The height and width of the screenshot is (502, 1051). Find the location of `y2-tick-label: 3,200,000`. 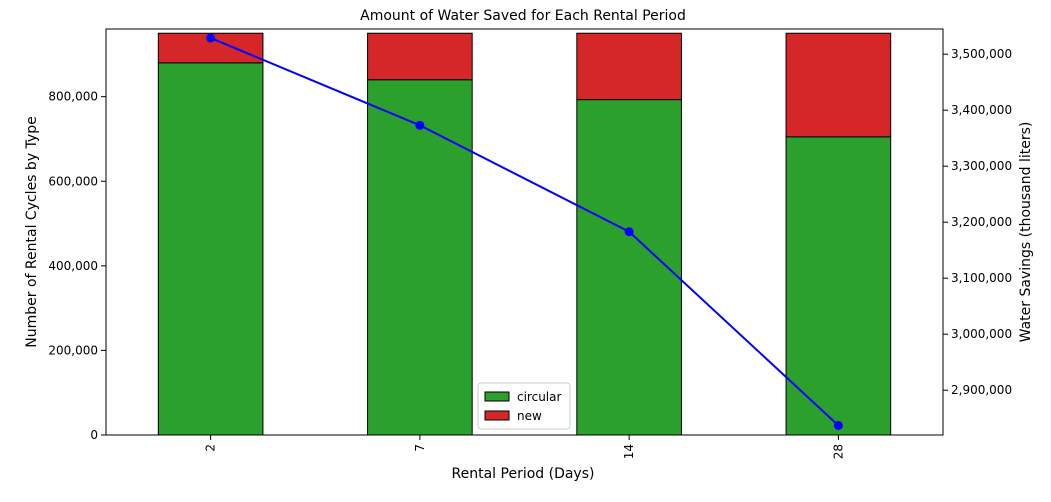

y2-tick-label: 3,200,000 is located at coordinates (981, 222).